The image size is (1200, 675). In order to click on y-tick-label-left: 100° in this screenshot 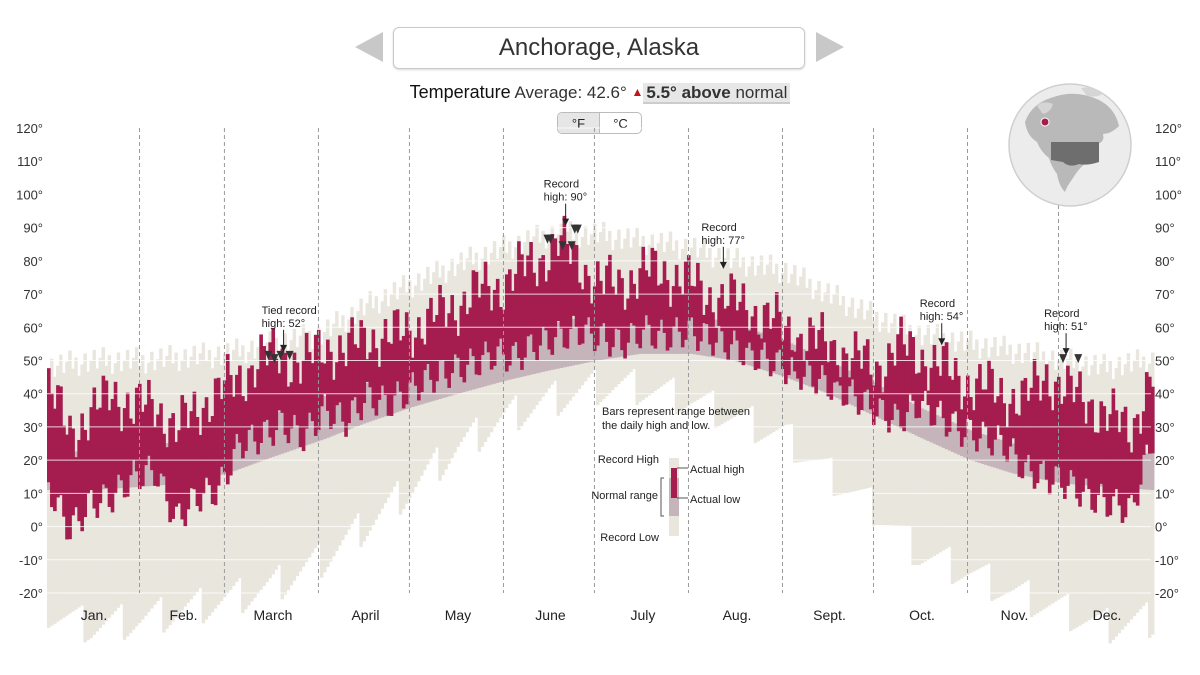, I will do `click(29, 194)`.